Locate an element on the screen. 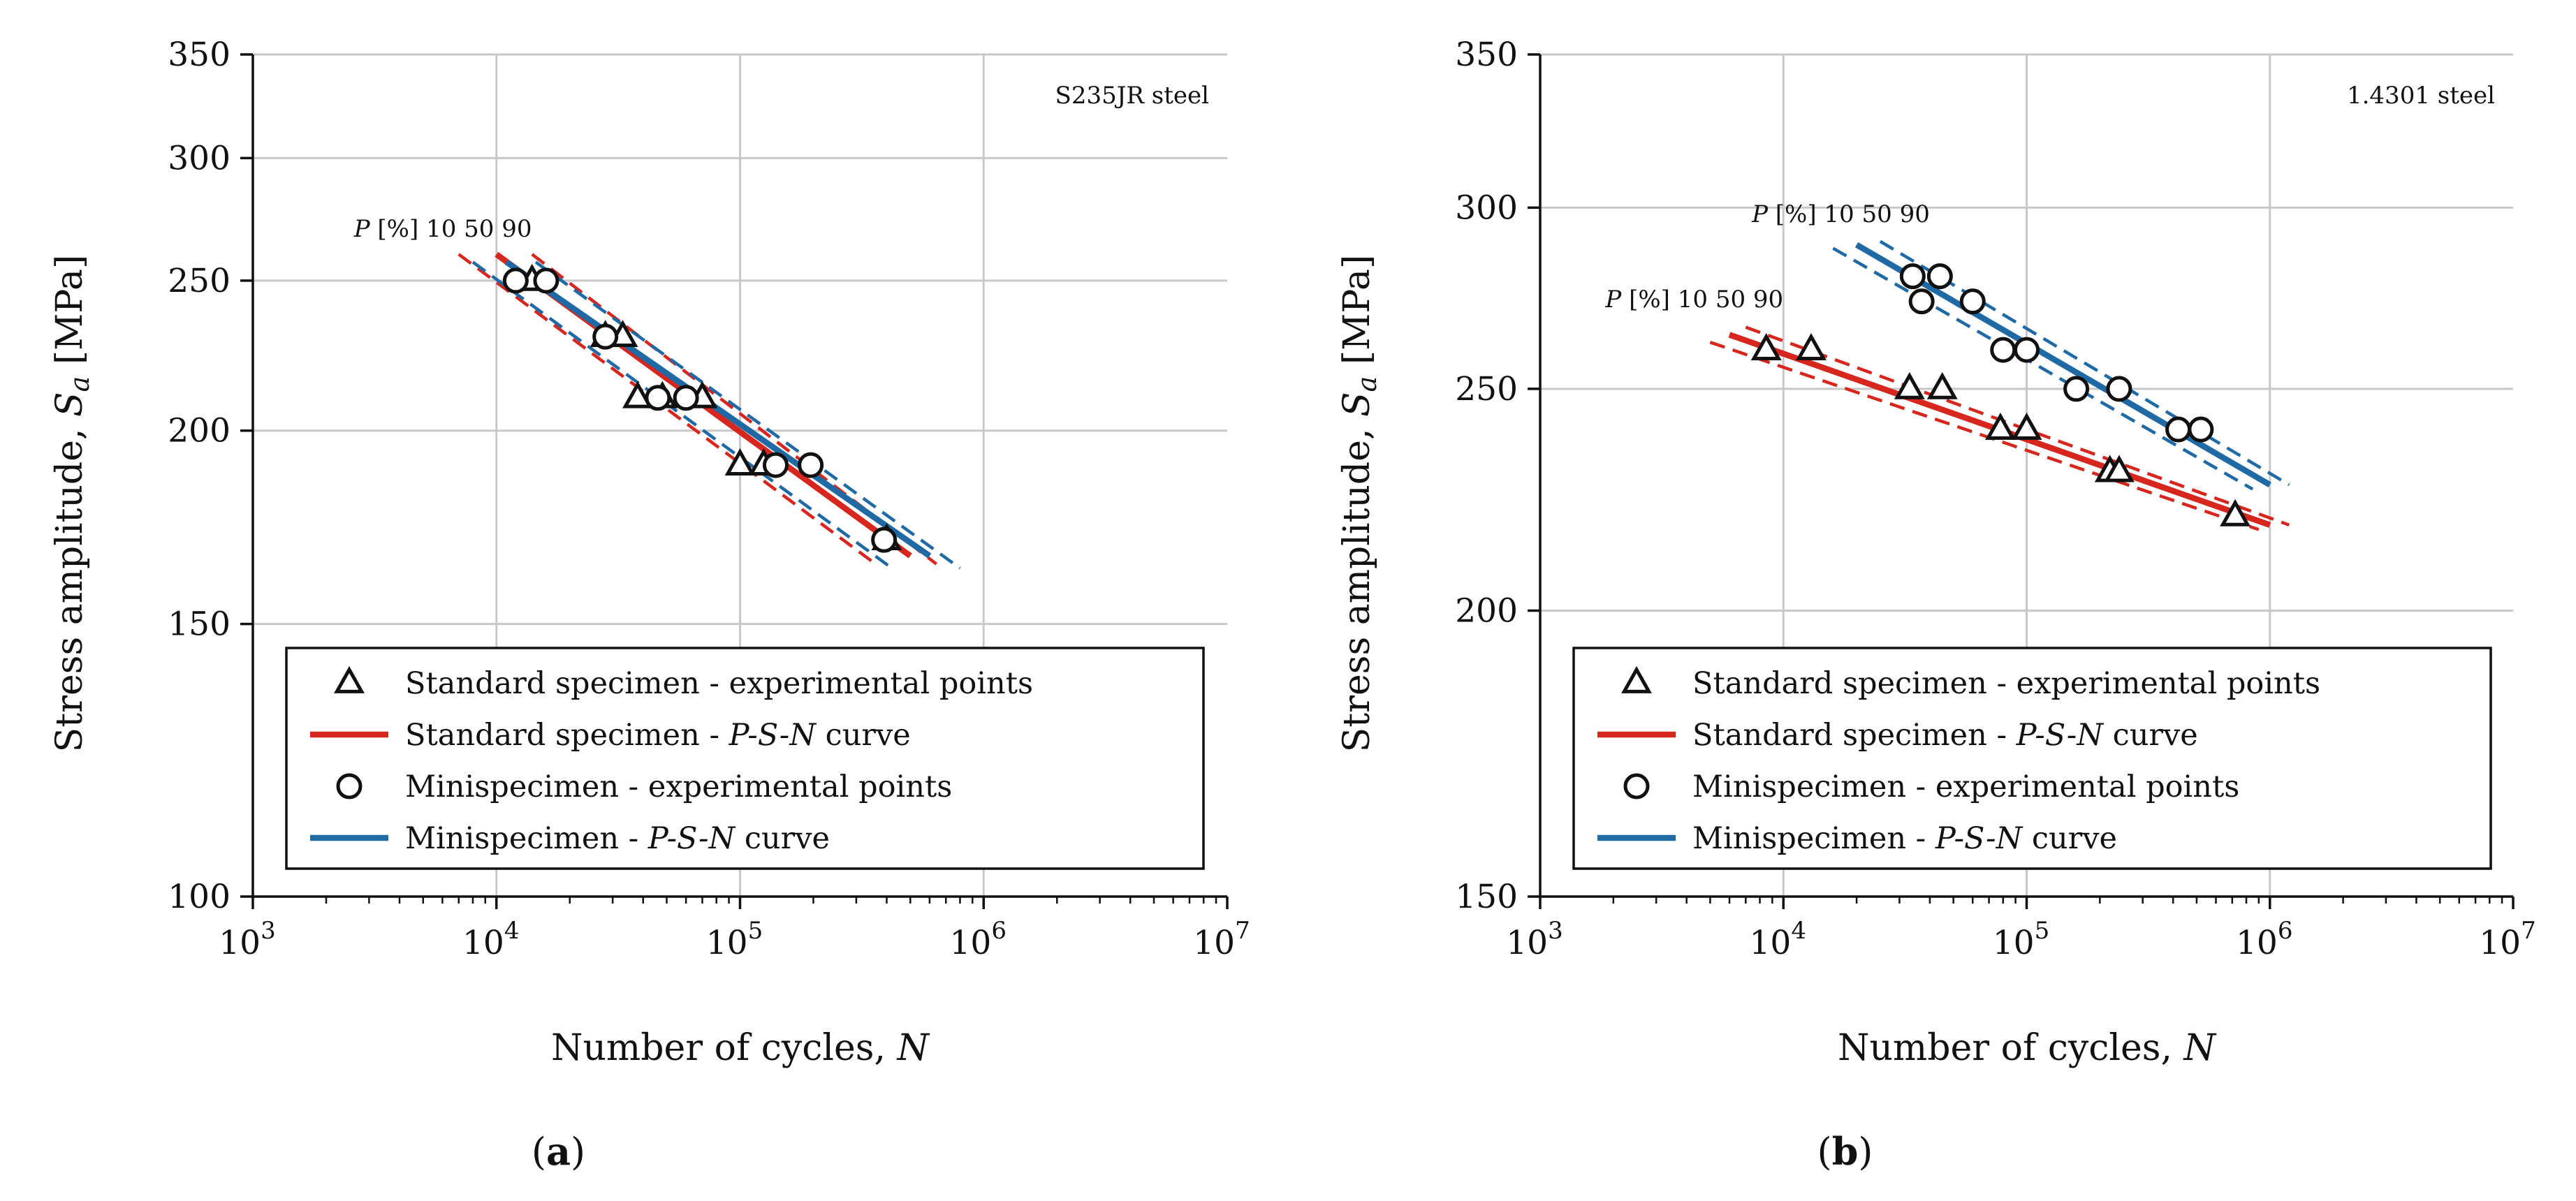 The height and width of the screenshot is (1201, 2576). panel-a-legend-text: Standard specimen - experimental points is located at coordinates (719, 683).